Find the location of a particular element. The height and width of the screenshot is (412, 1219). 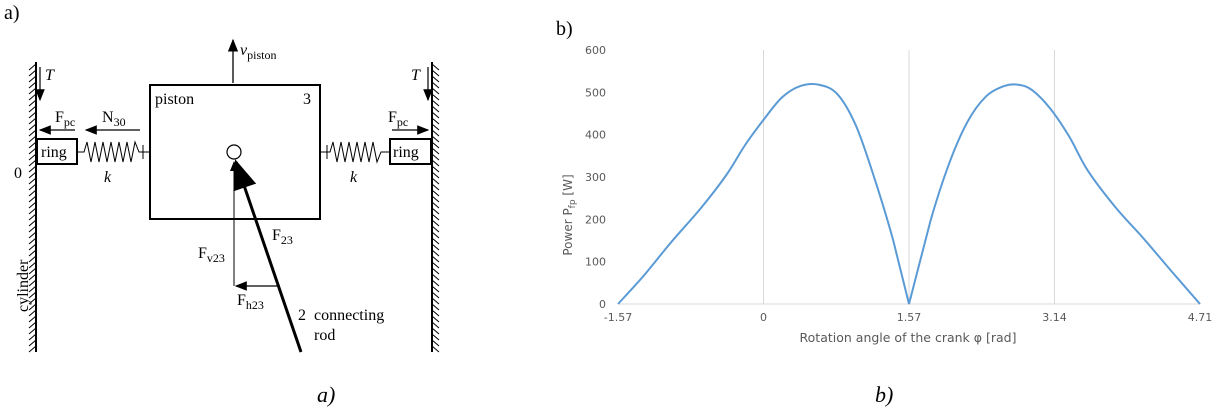

k-right: k is located at coordinates (354, 177).